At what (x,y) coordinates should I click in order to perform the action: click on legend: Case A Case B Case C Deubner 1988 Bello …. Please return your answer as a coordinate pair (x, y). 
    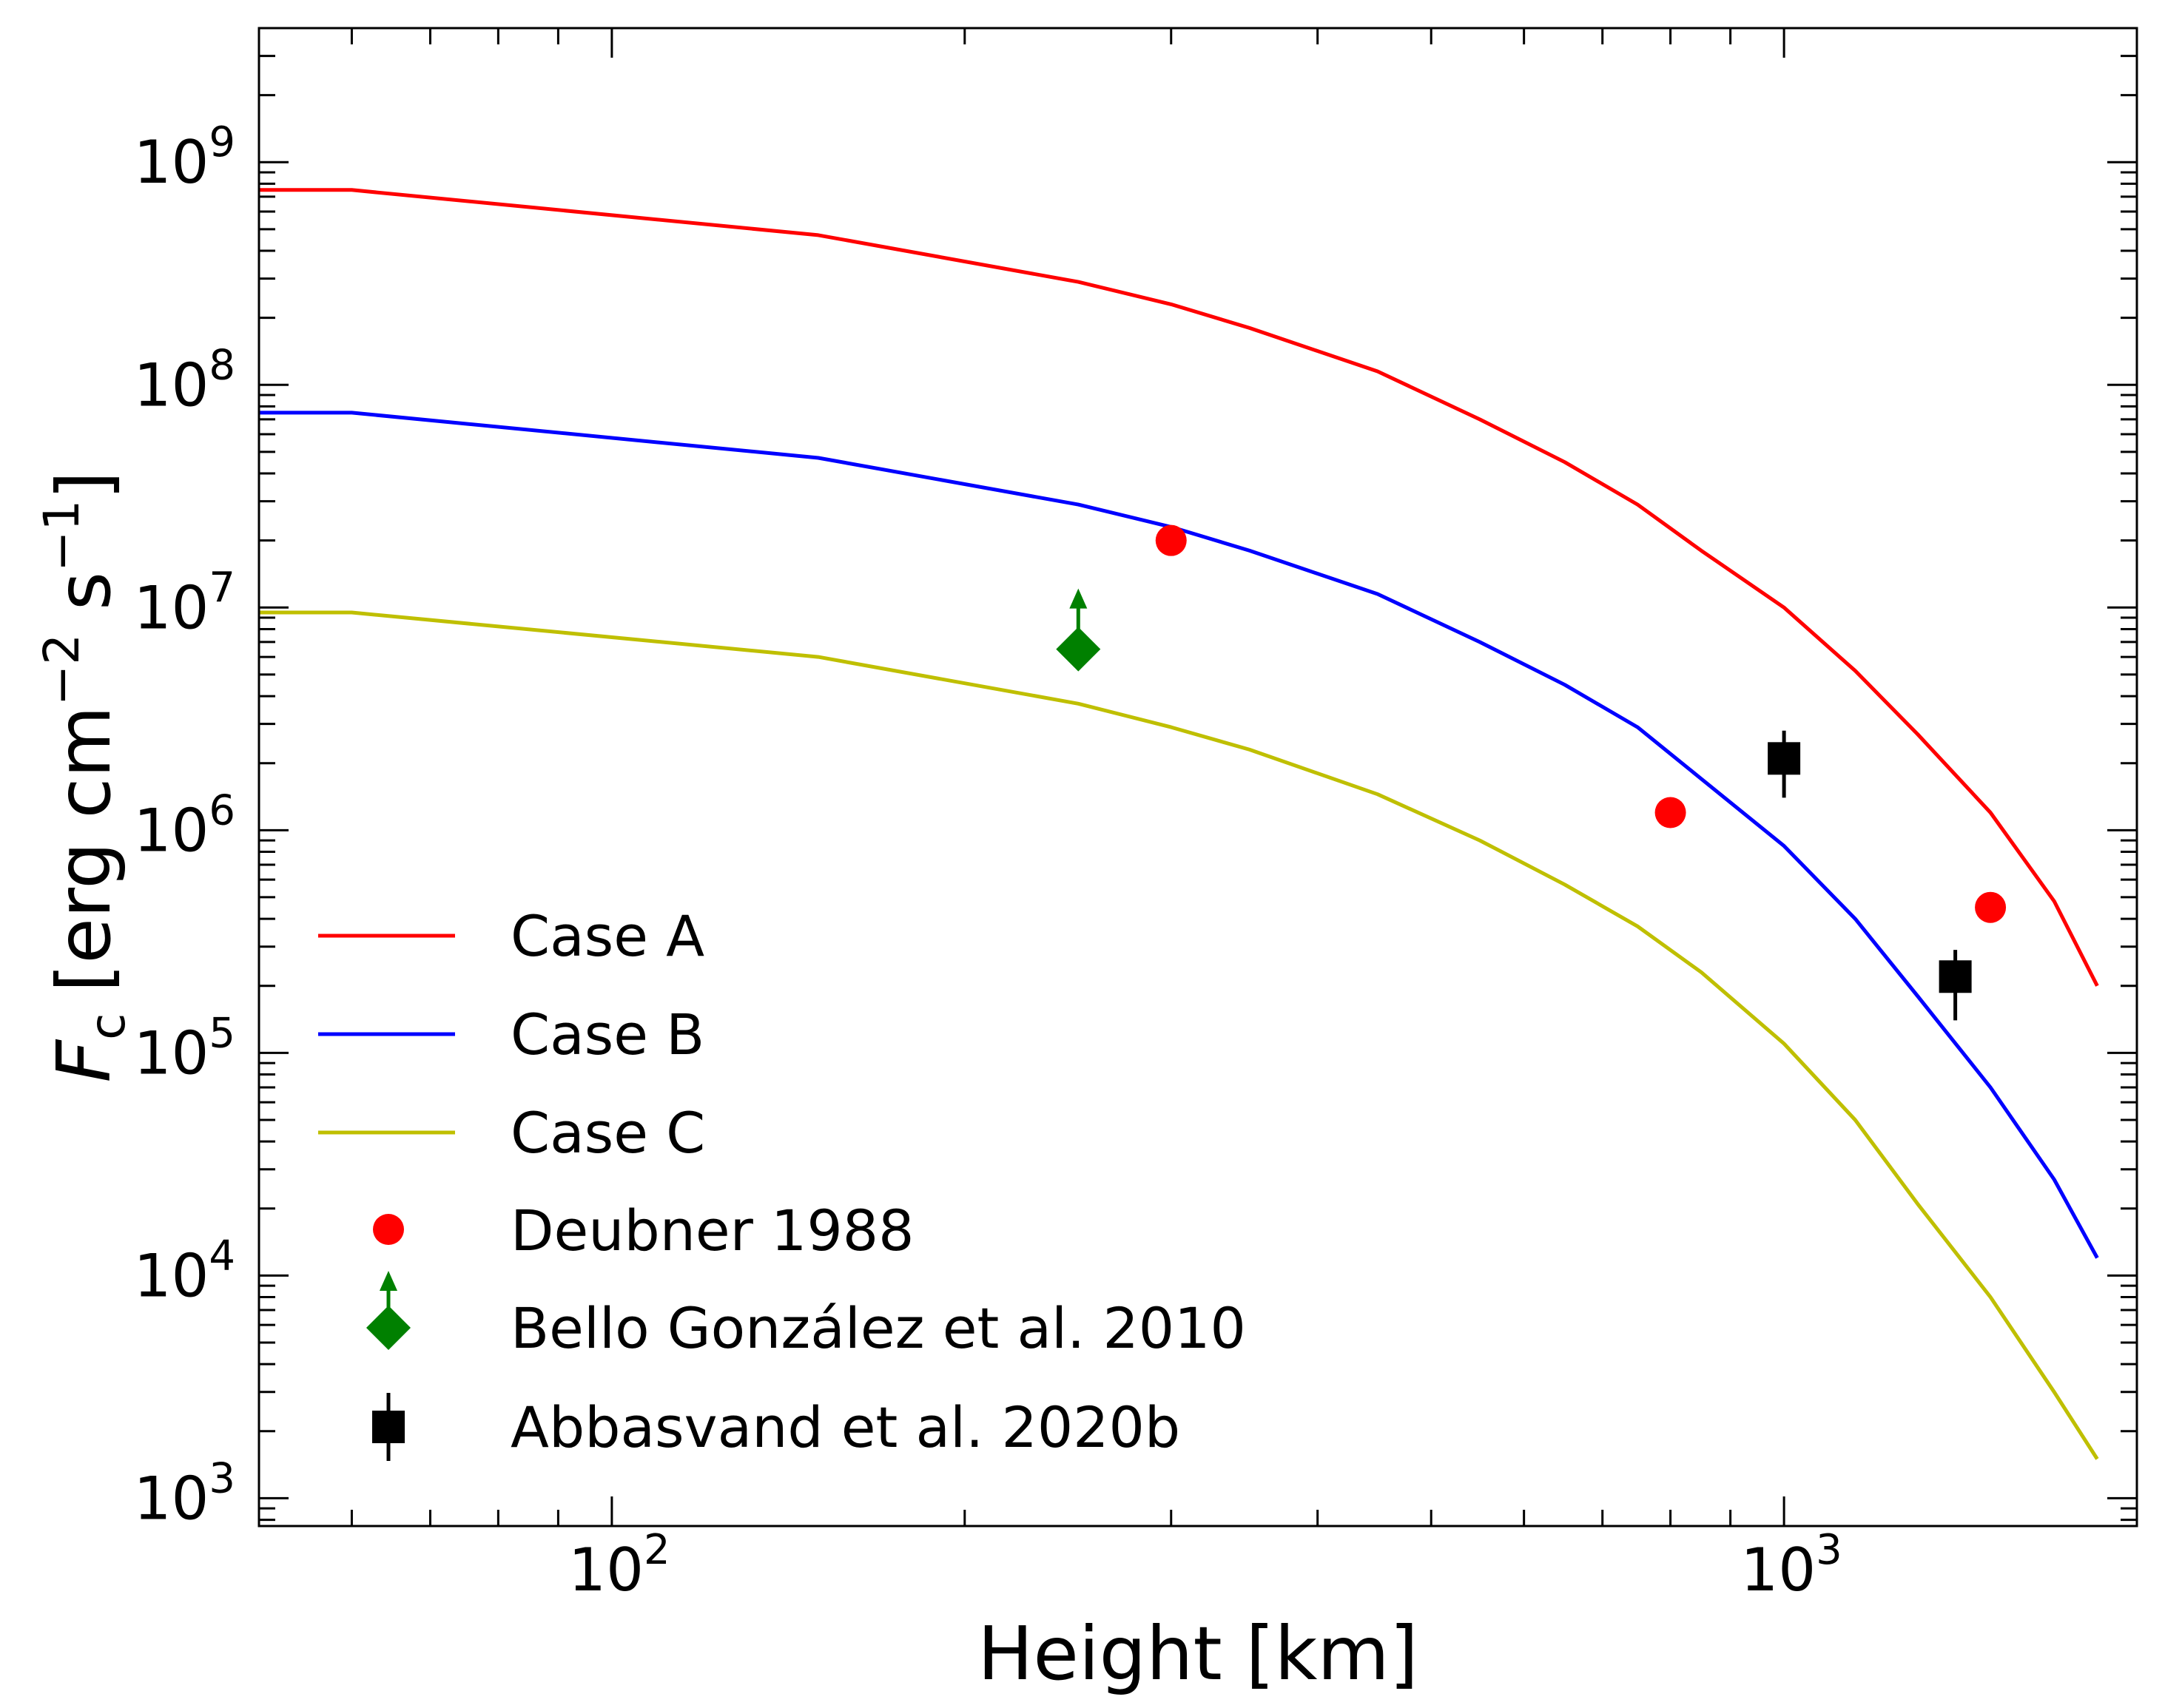
    Looking at the image, I should click on (782, 1182).